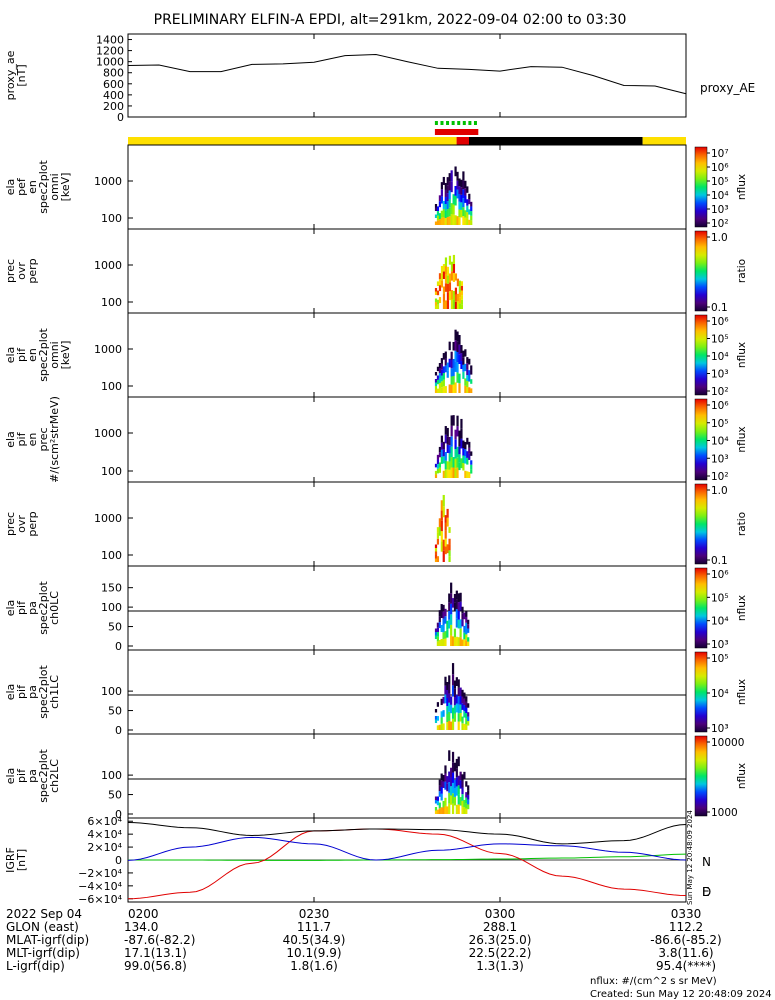 The width and height of the screenshot is (775, 1000). Describe the element at coordinates (104, 834) in the screenshot. I see `y-tick-label: 4×10⁴` at that location.